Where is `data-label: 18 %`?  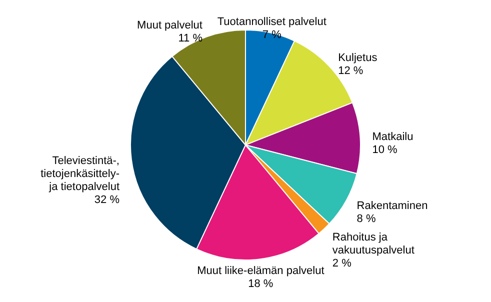
data-label: 18 % is located at coordinates (261, 284).